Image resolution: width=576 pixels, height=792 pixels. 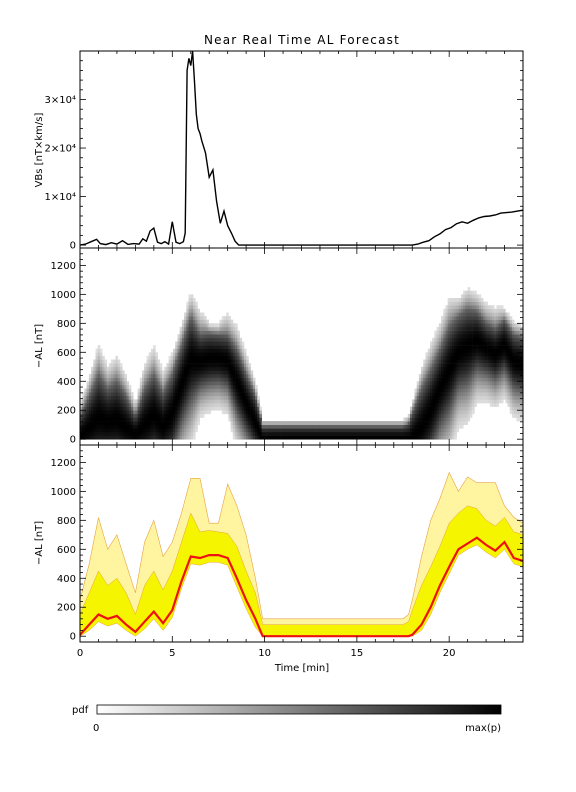 I want to click on y-tick-label: 1200, so click(x=63, y=266).